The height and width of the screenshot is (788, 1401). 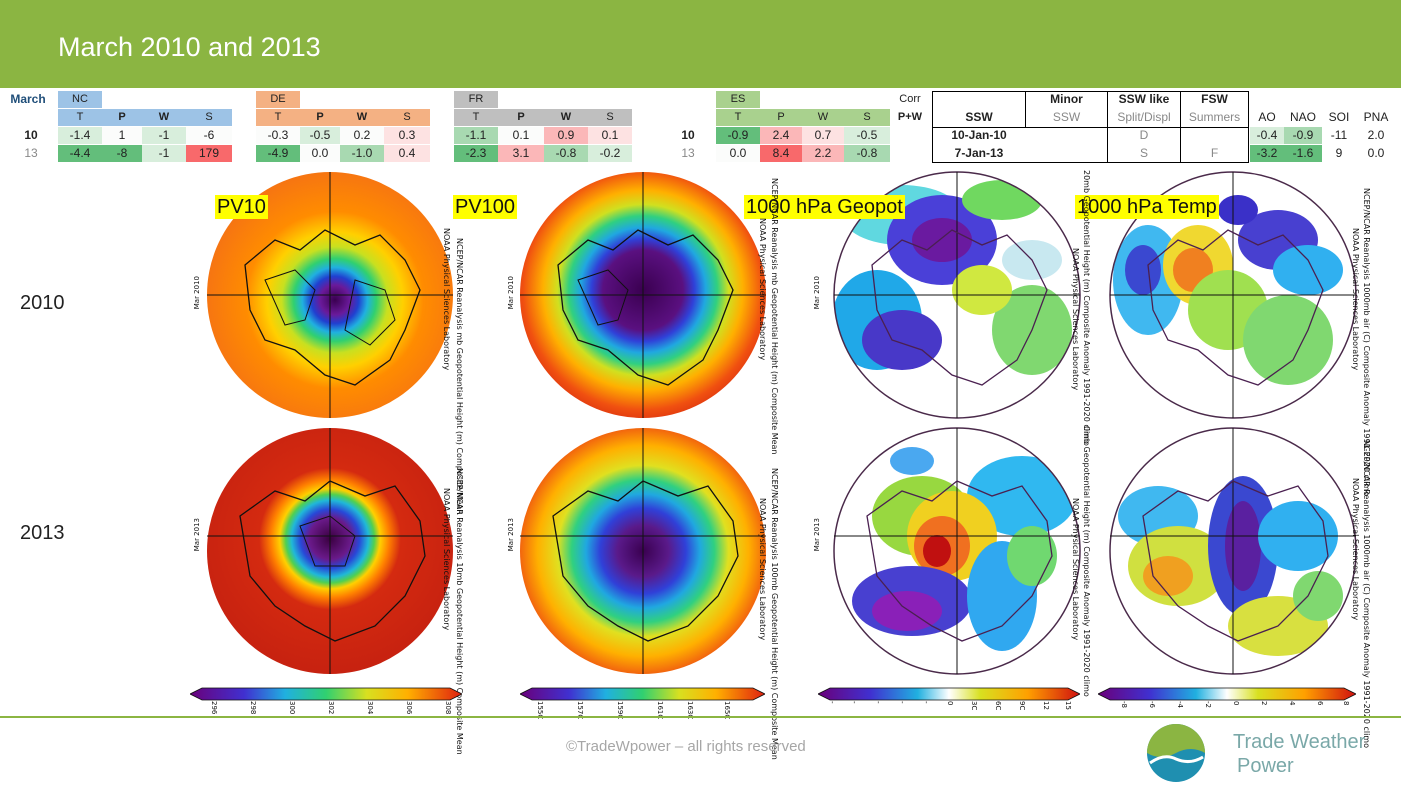 I want to click on ao-13: -3.2, so click(x=1267, y=153).